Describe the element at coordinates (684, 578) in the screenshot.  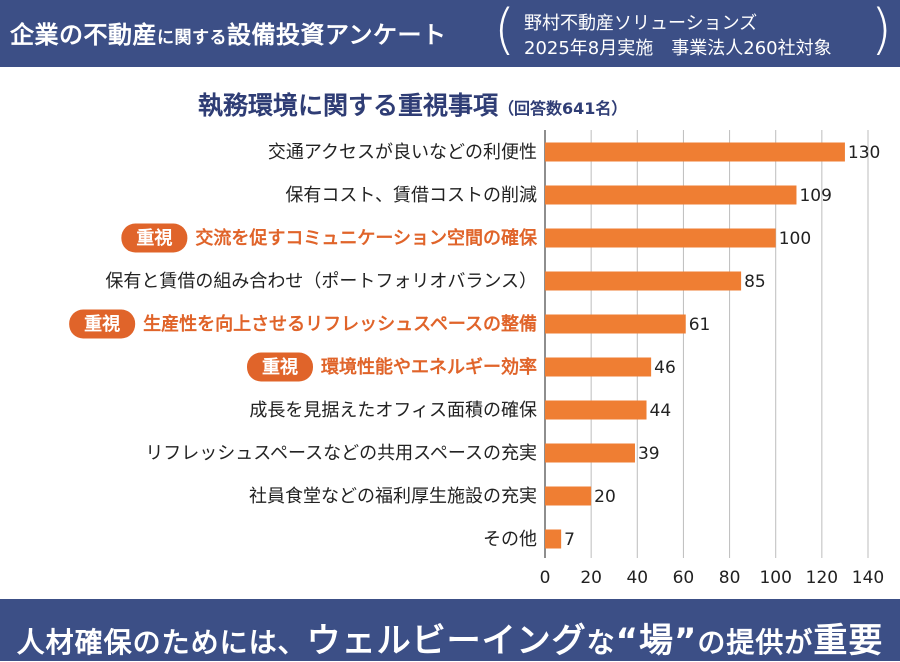
I see `x-tick-label-60: 60` at that location.